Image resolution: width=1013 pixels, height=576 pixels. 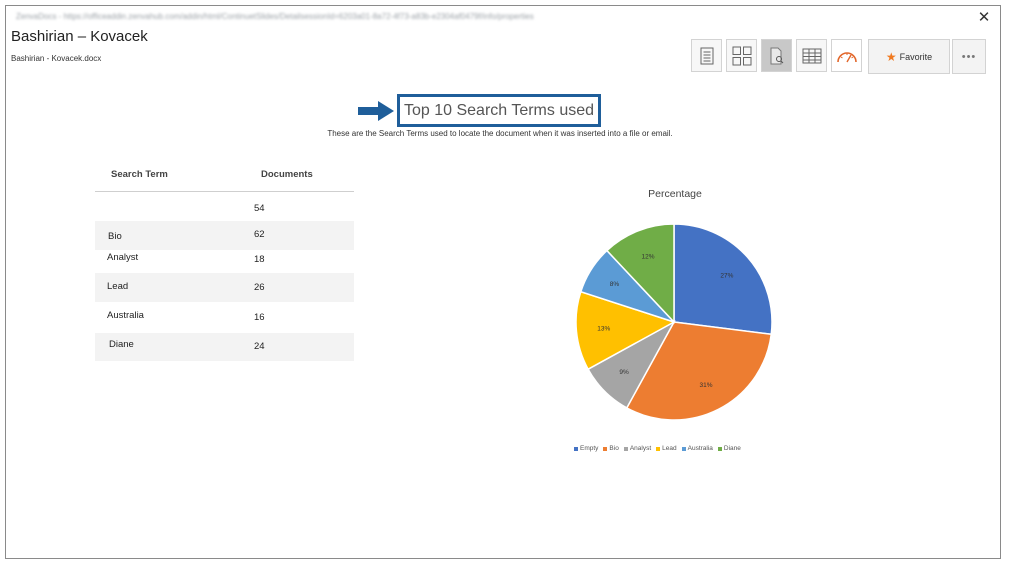 I want to click on term-cell: Analyst, so click(x=123, y=257).